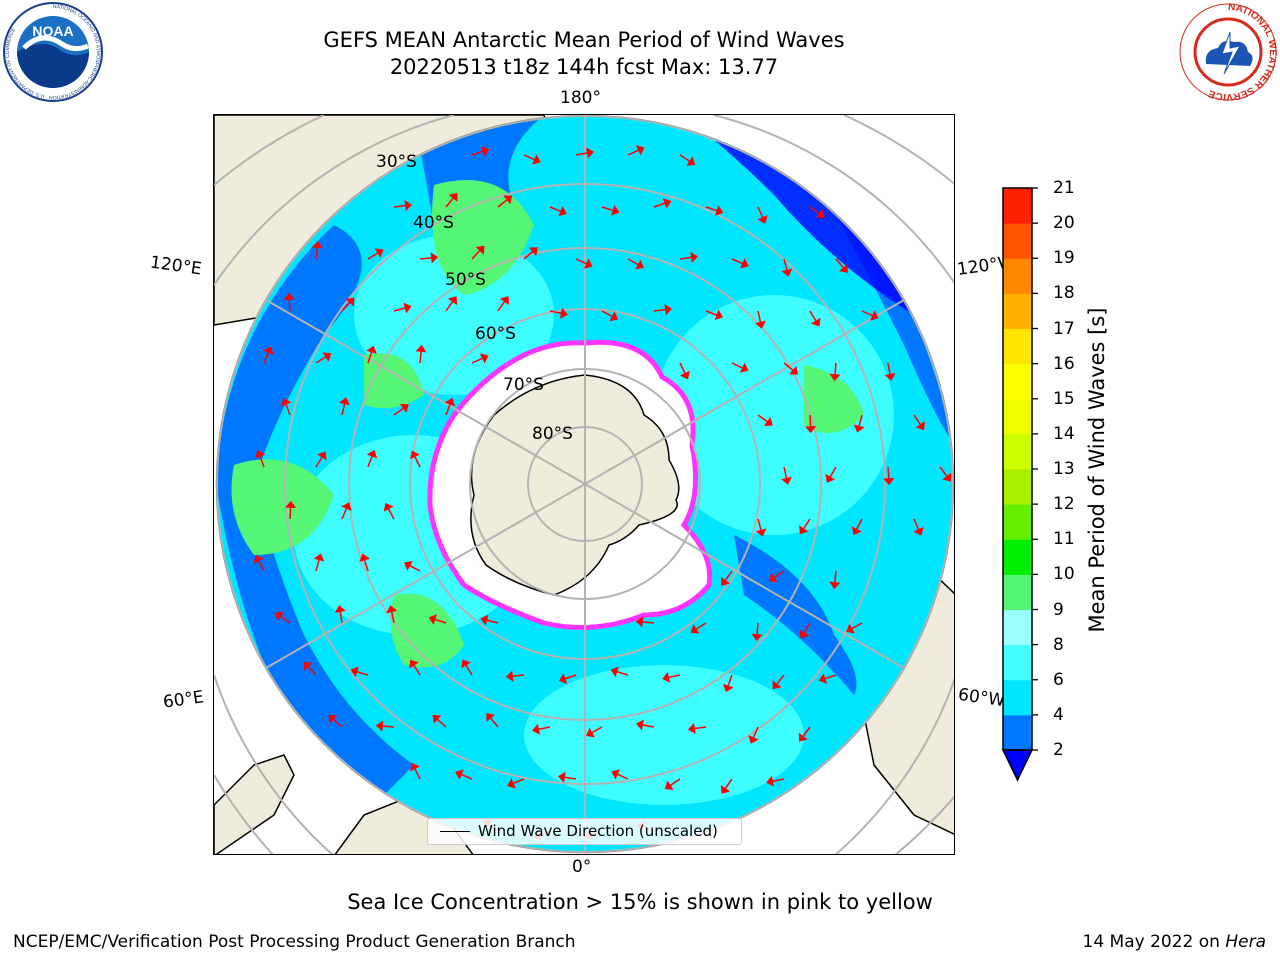 Image resolution: width=1280 pixels, height=960 pixels. Describe the element at coordinates (1064, 223) in the screenshot. I see `colorbar-tick-label: 20` at that location.